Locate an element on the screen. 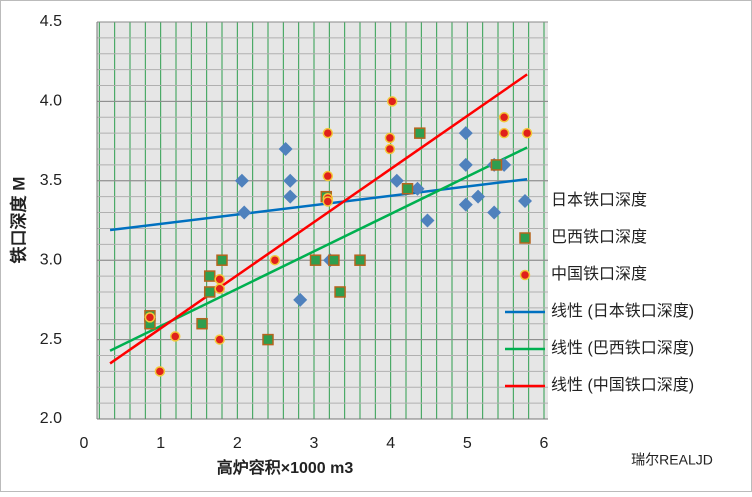 The image size is (752, 497). x-tick-label: 4 is located at coordinates (390, 443).